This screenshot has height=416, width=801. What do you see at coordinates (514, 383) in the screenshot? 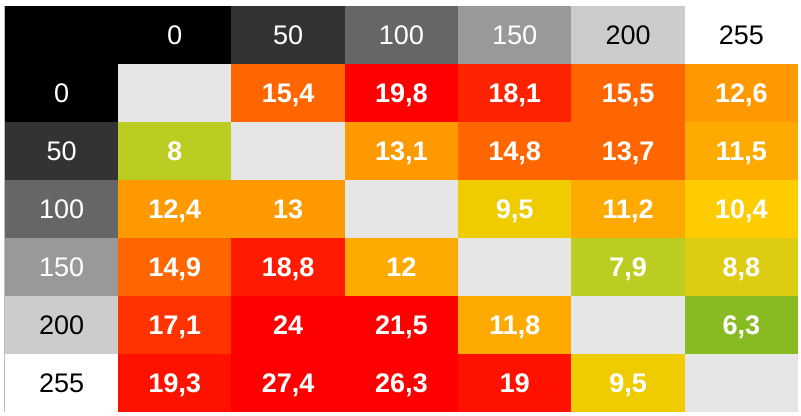
I see `heatmap-cell: 19` at bounding box center [514, 383].